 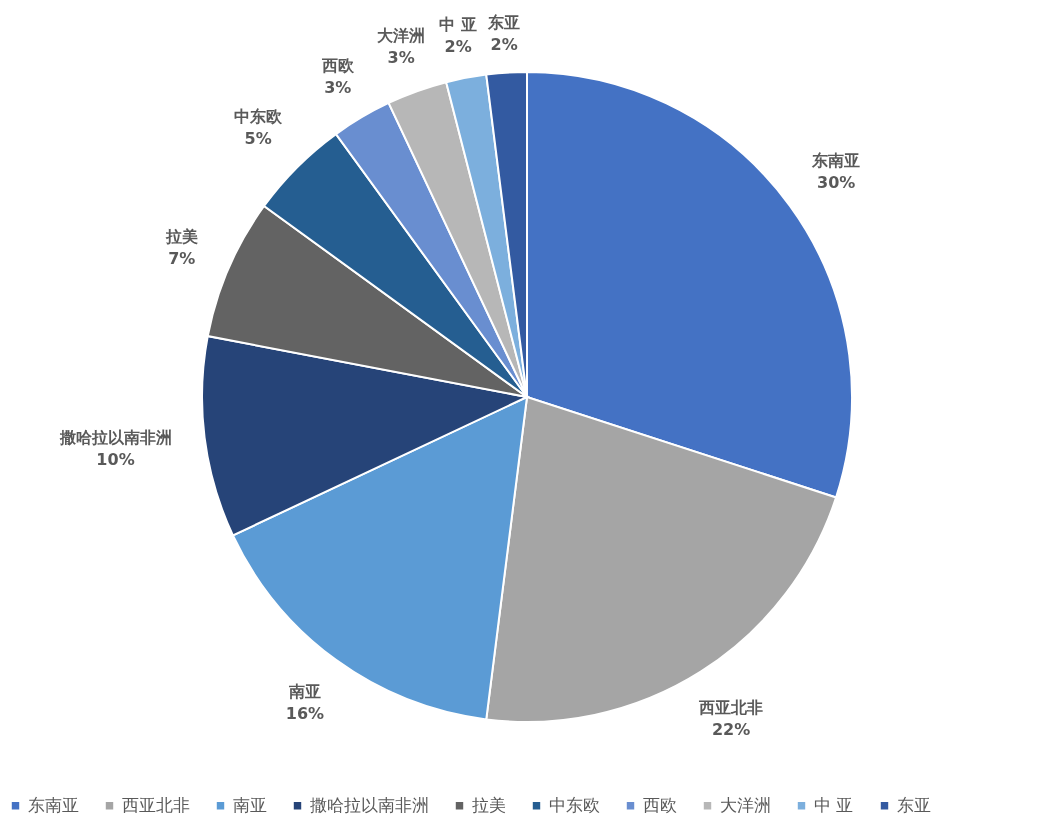 What do you see at coordinates (401, 36) in the screenshot?
I see `slice-label: 大洋洲` at bounding box center [401, 36].